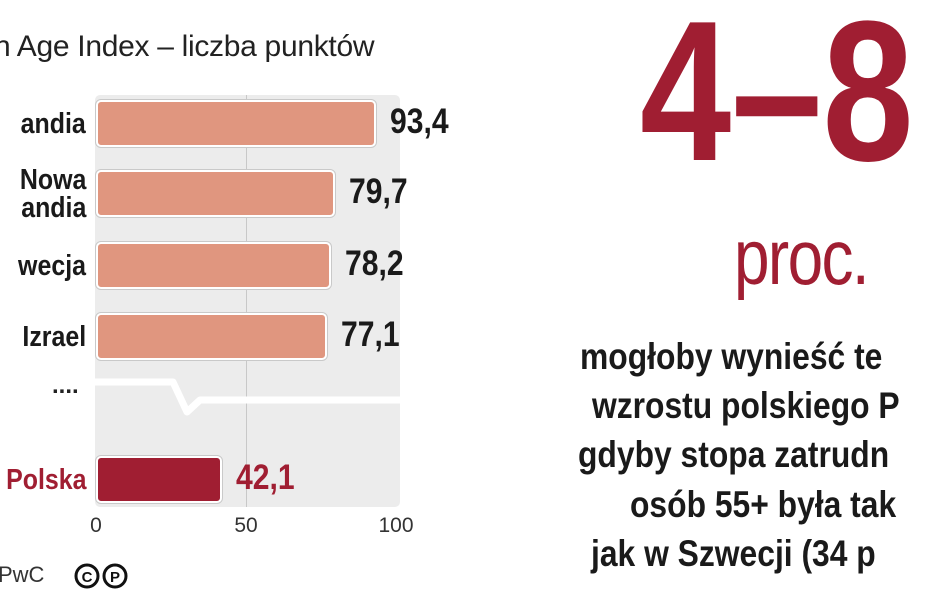 The width and height of the screenshot is (948, 593). What do you see at coordinates (777, 101) in the screenshot?
I see `headline-number: 4–8` at bounding box center [777, 101].